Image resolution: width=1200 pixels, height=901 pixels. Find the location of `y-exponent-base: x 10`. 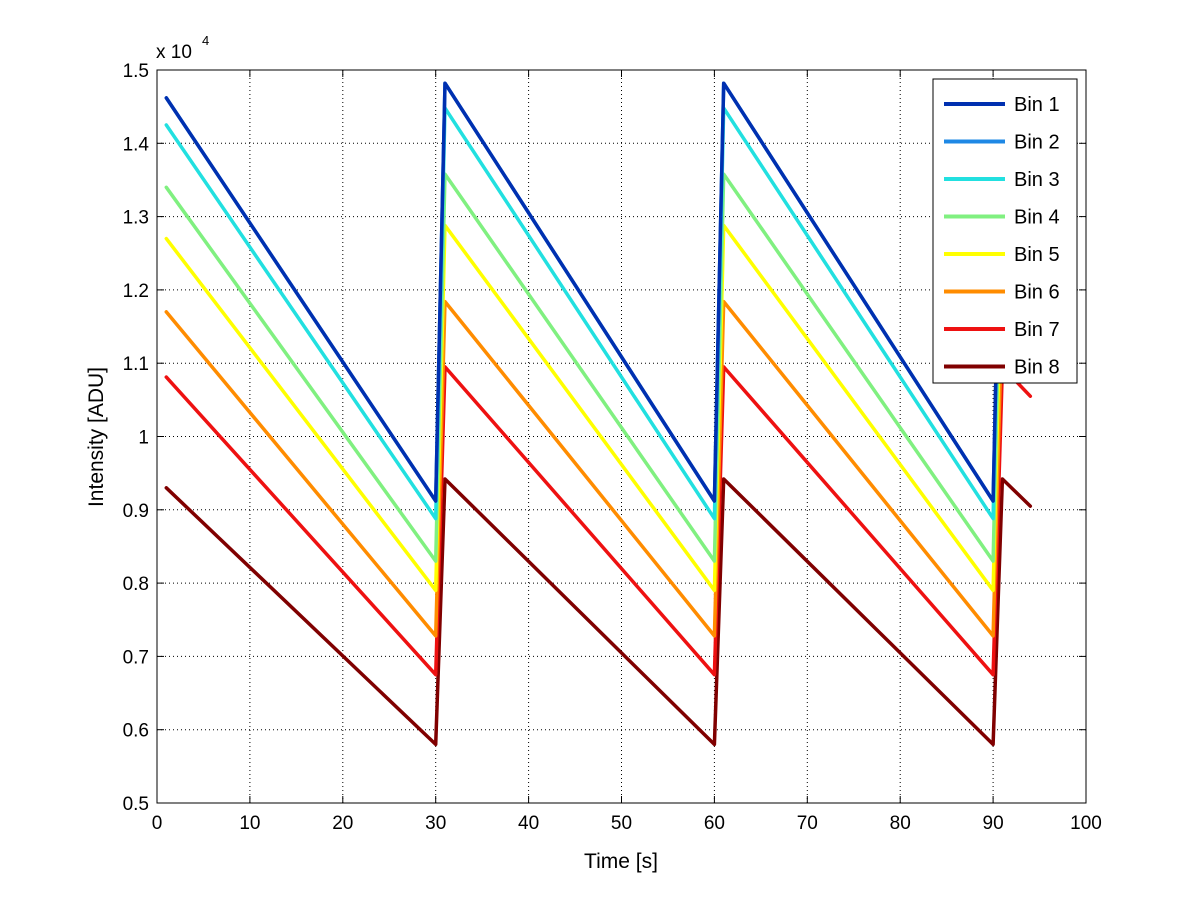

y-exponent-base: x 10 is located at coordinates (174, 52).